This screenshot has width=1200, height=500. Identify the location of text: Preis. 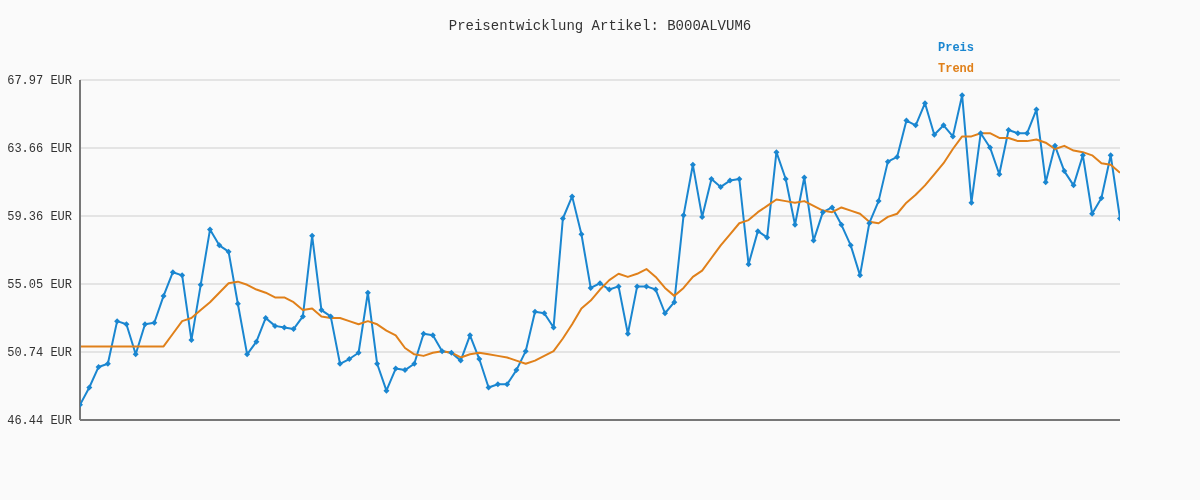
(956, 48).